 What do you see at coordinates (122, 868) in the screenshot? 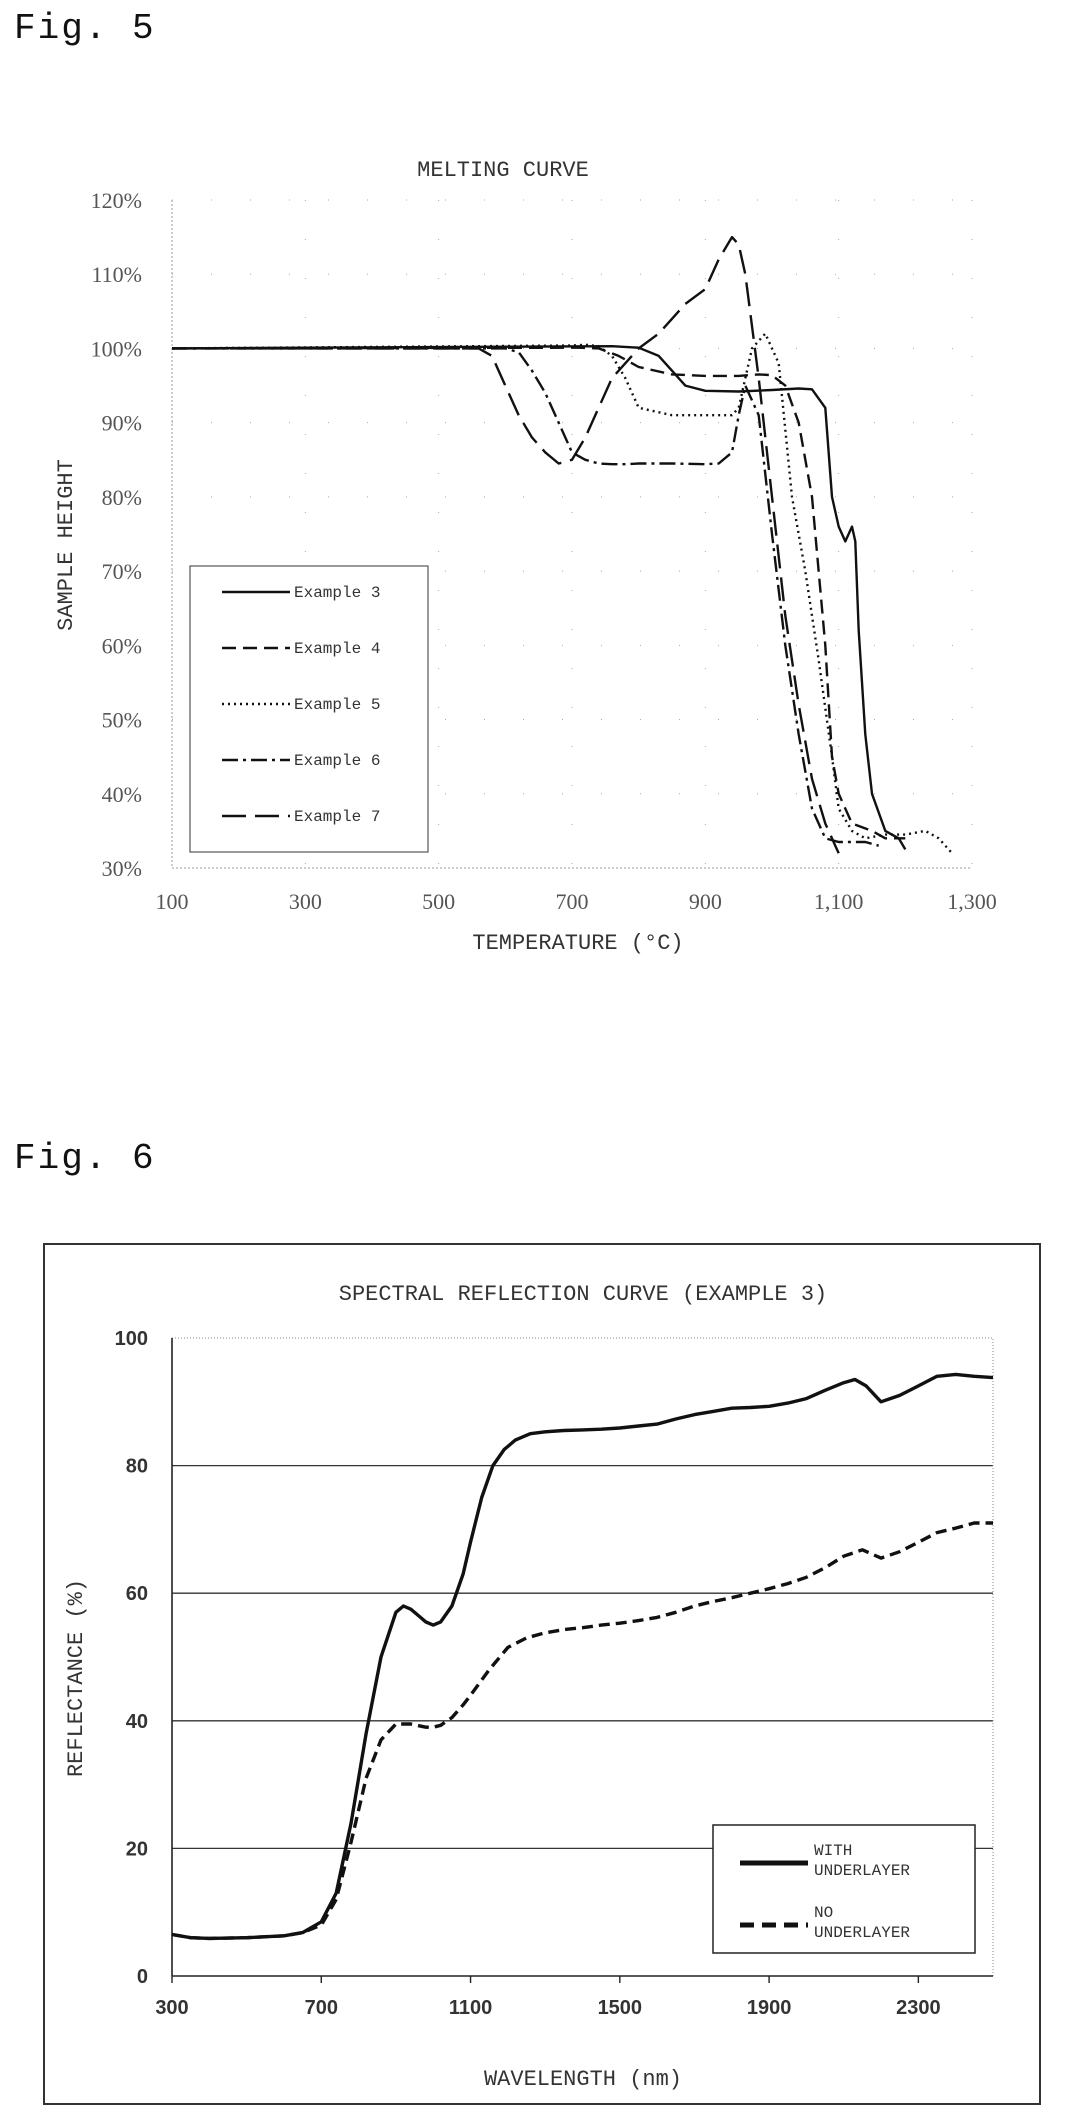
I see `y-tick-label: 30%` at bounding box center [122, 868].